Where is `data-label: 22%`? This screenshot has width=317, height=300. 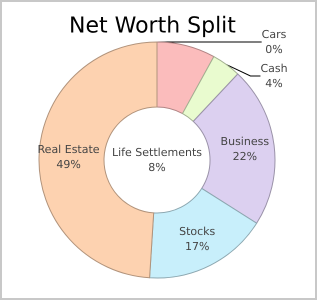
data-label: 22% is located at coordinates (245, 156).